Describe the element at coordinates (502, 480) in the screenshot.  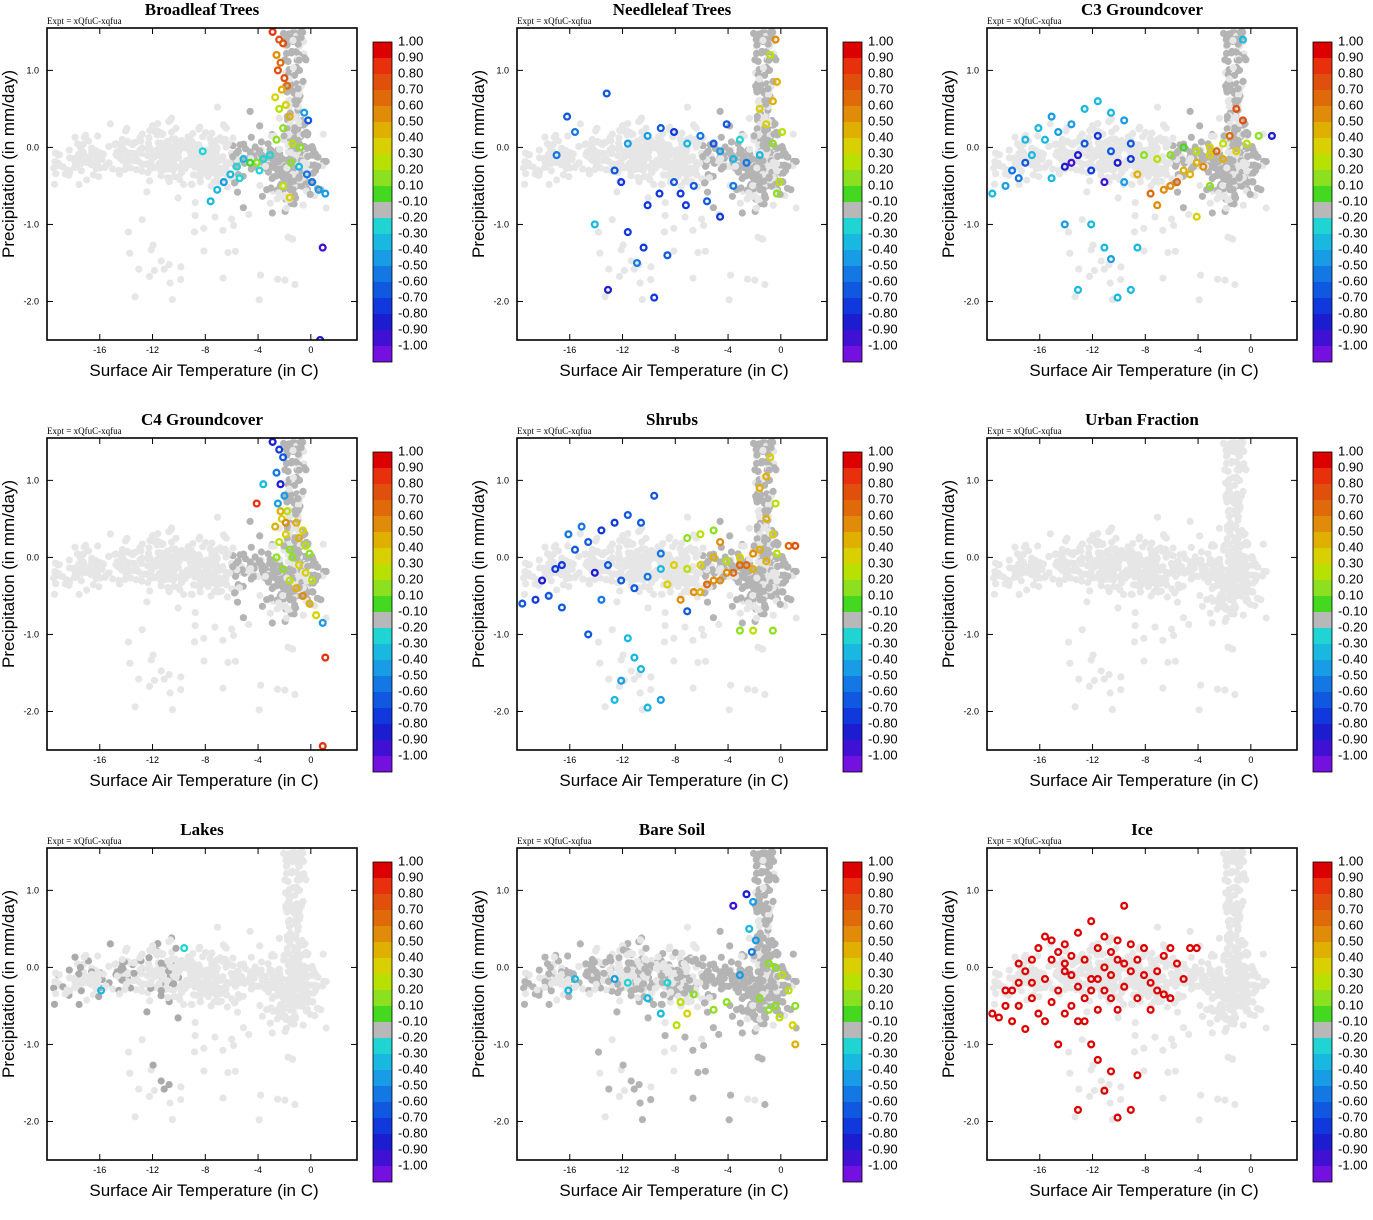
I see `y-tick-label: 1.0` at that location.